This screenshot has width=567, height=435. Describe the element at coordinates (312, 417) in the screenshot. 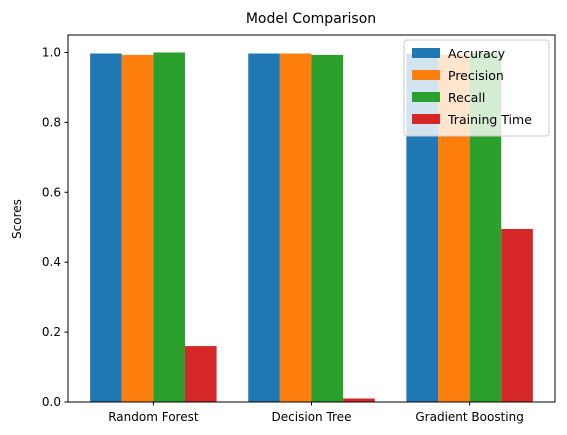

I see `x-tick-label: Decision Tree` at that location.